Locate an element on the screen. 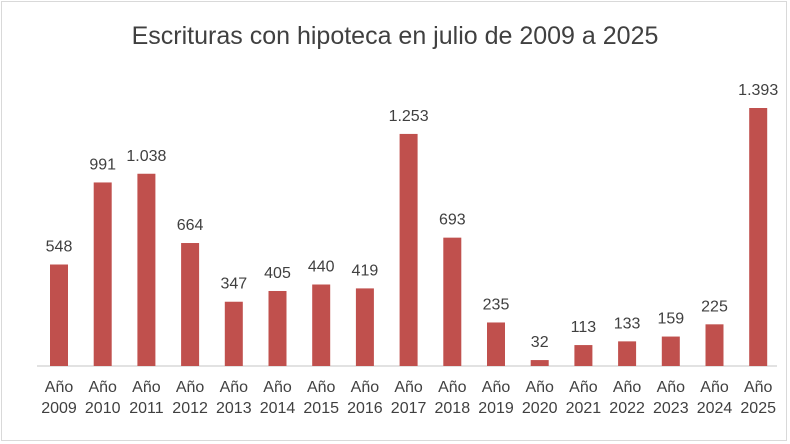 The width and height of the screenshot is (790, 444). data-label: 548 is located at coordinates (59, 247).